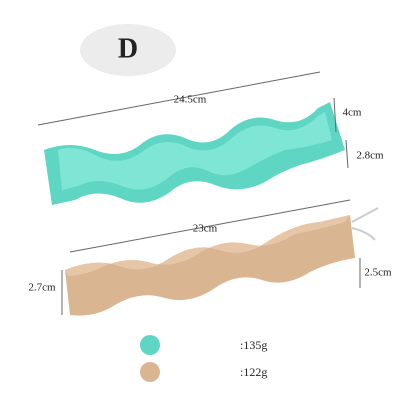  Describe the element at coordinates (253, 372) in the screenshot. I see `candle-weight: :122g` at that location.